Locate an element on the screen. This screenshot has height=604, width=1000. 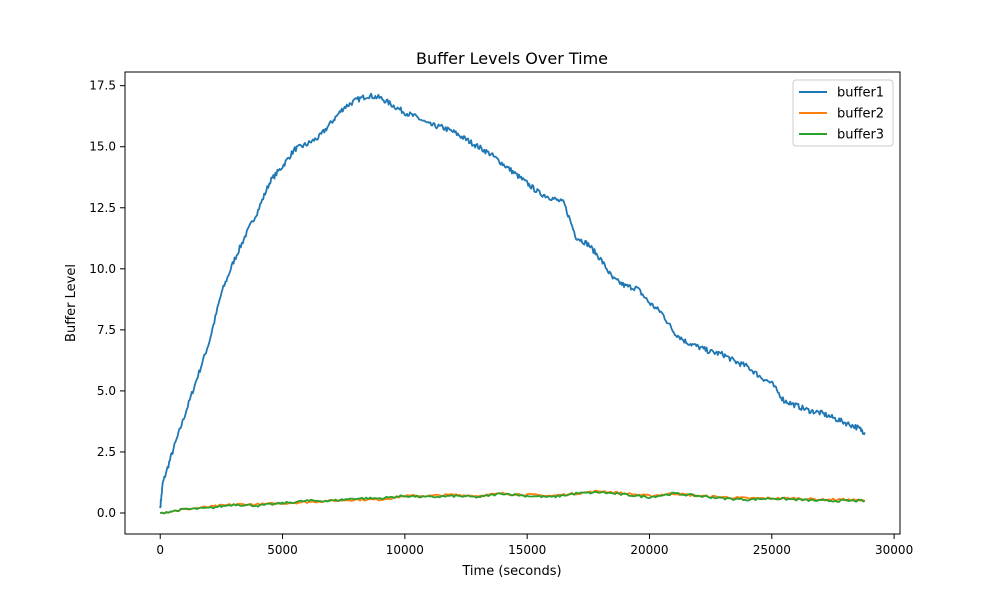
y-tick-label: 17.5 is located at coordinates (102, 86).